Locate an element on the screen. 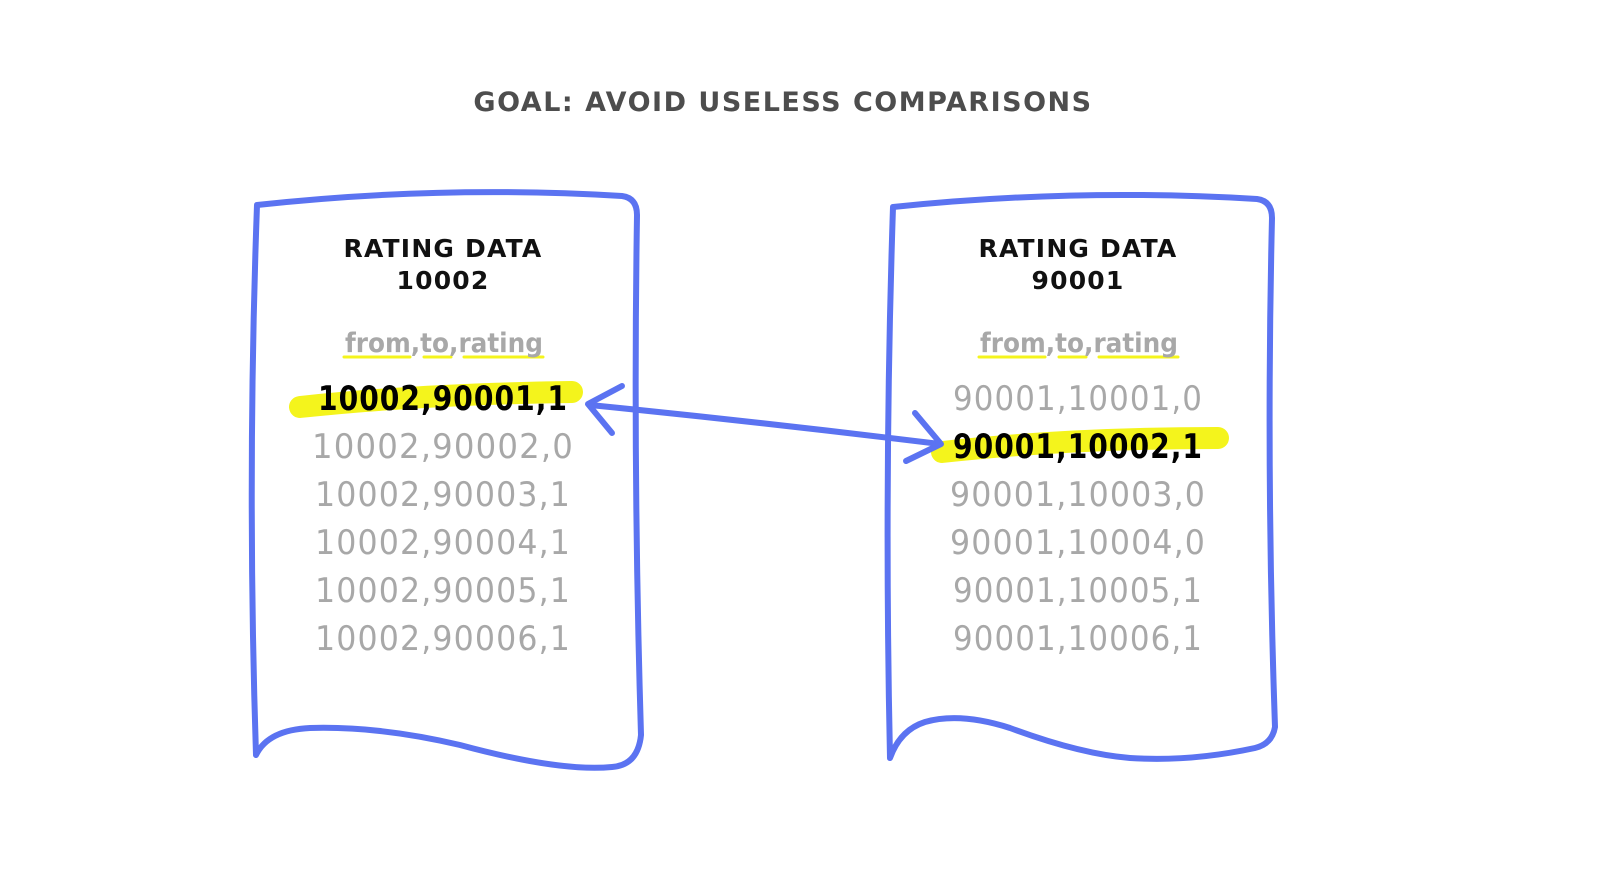 This screenshot has height=889, width=1600. arrow-shaft is located at coordinates (765, 424).